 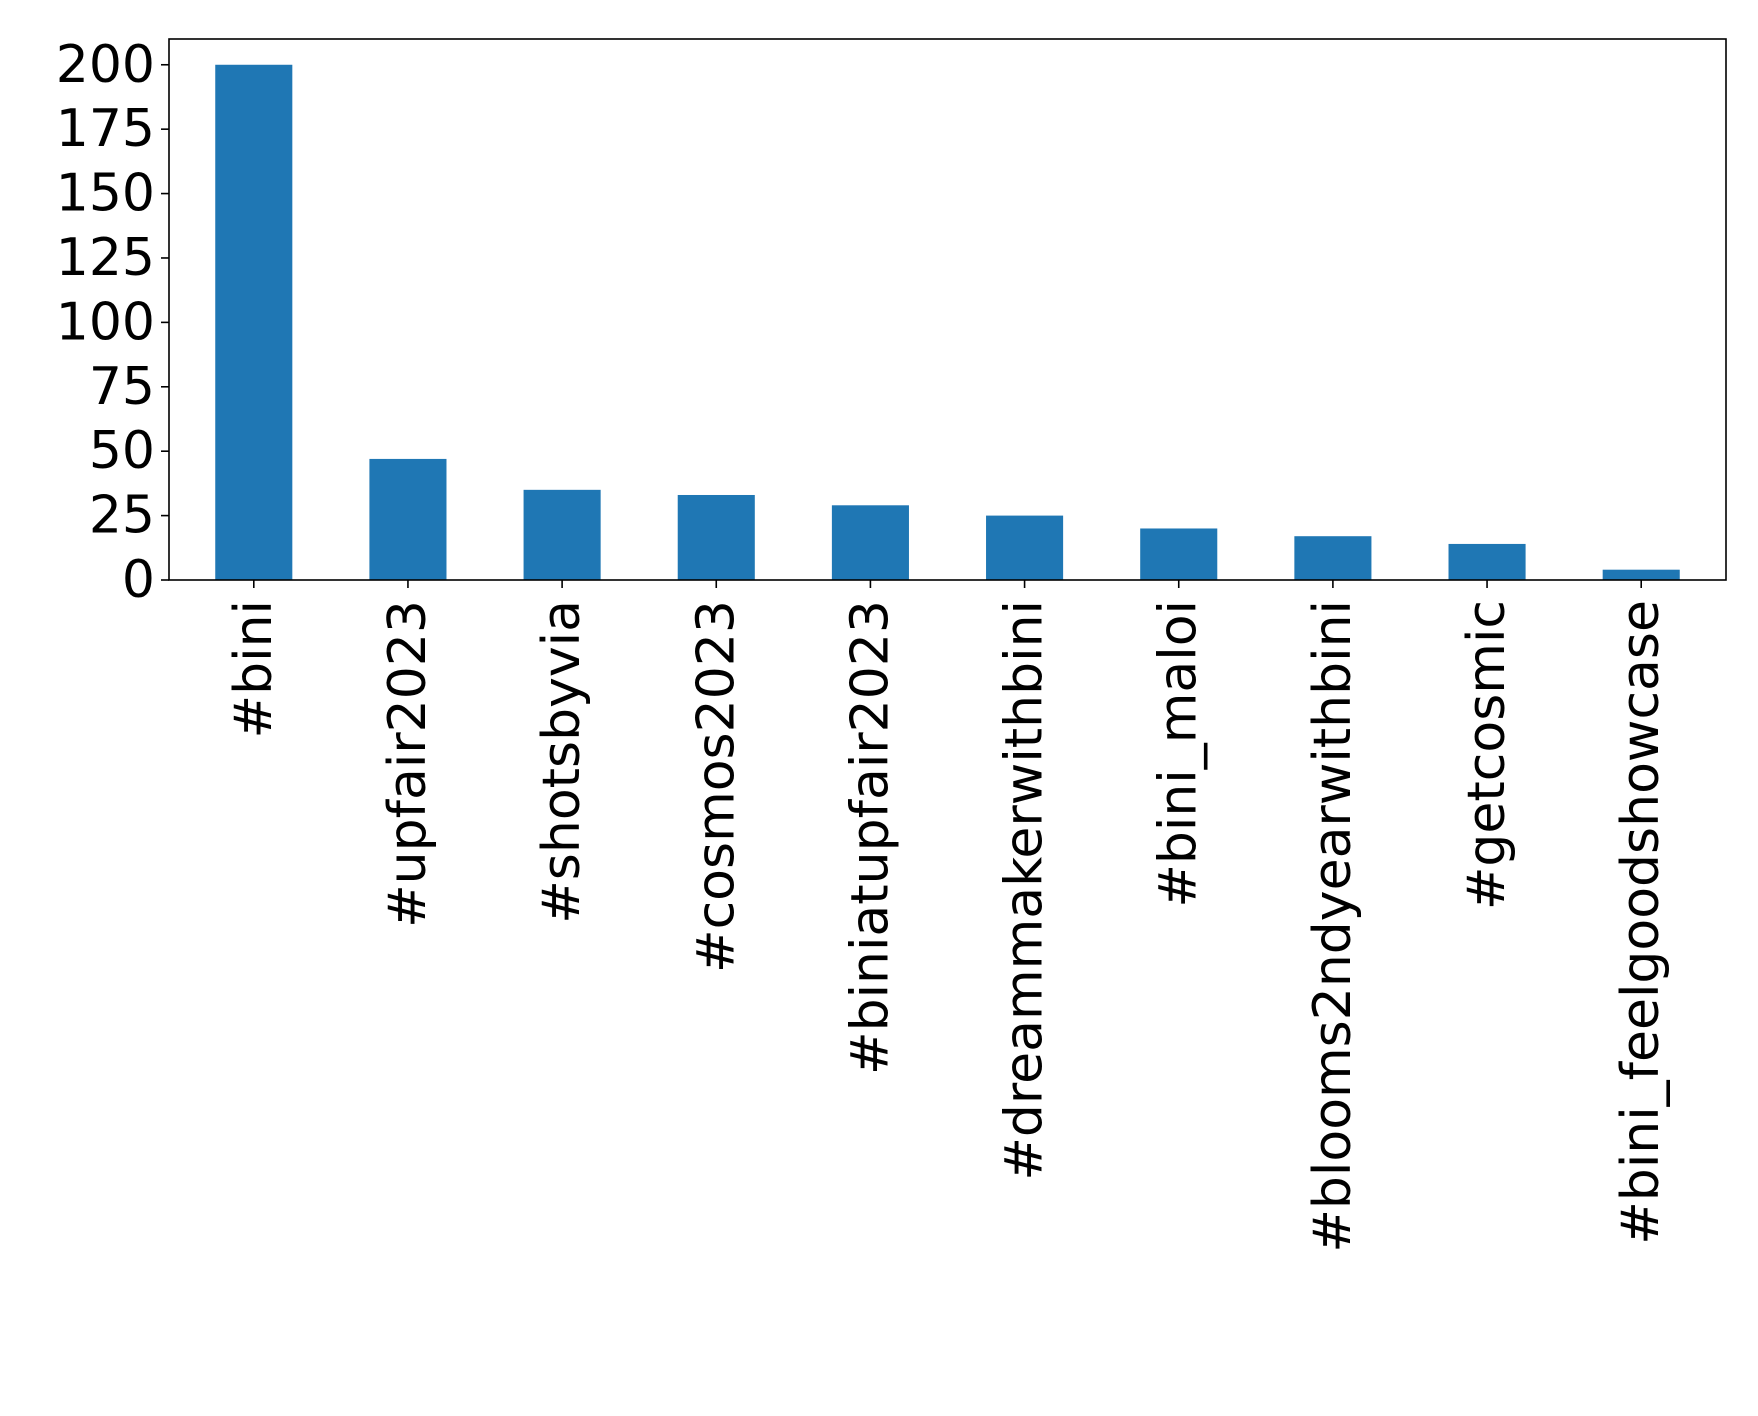 I want to click on y-tick-label: 50, so click(x=122, y=451).